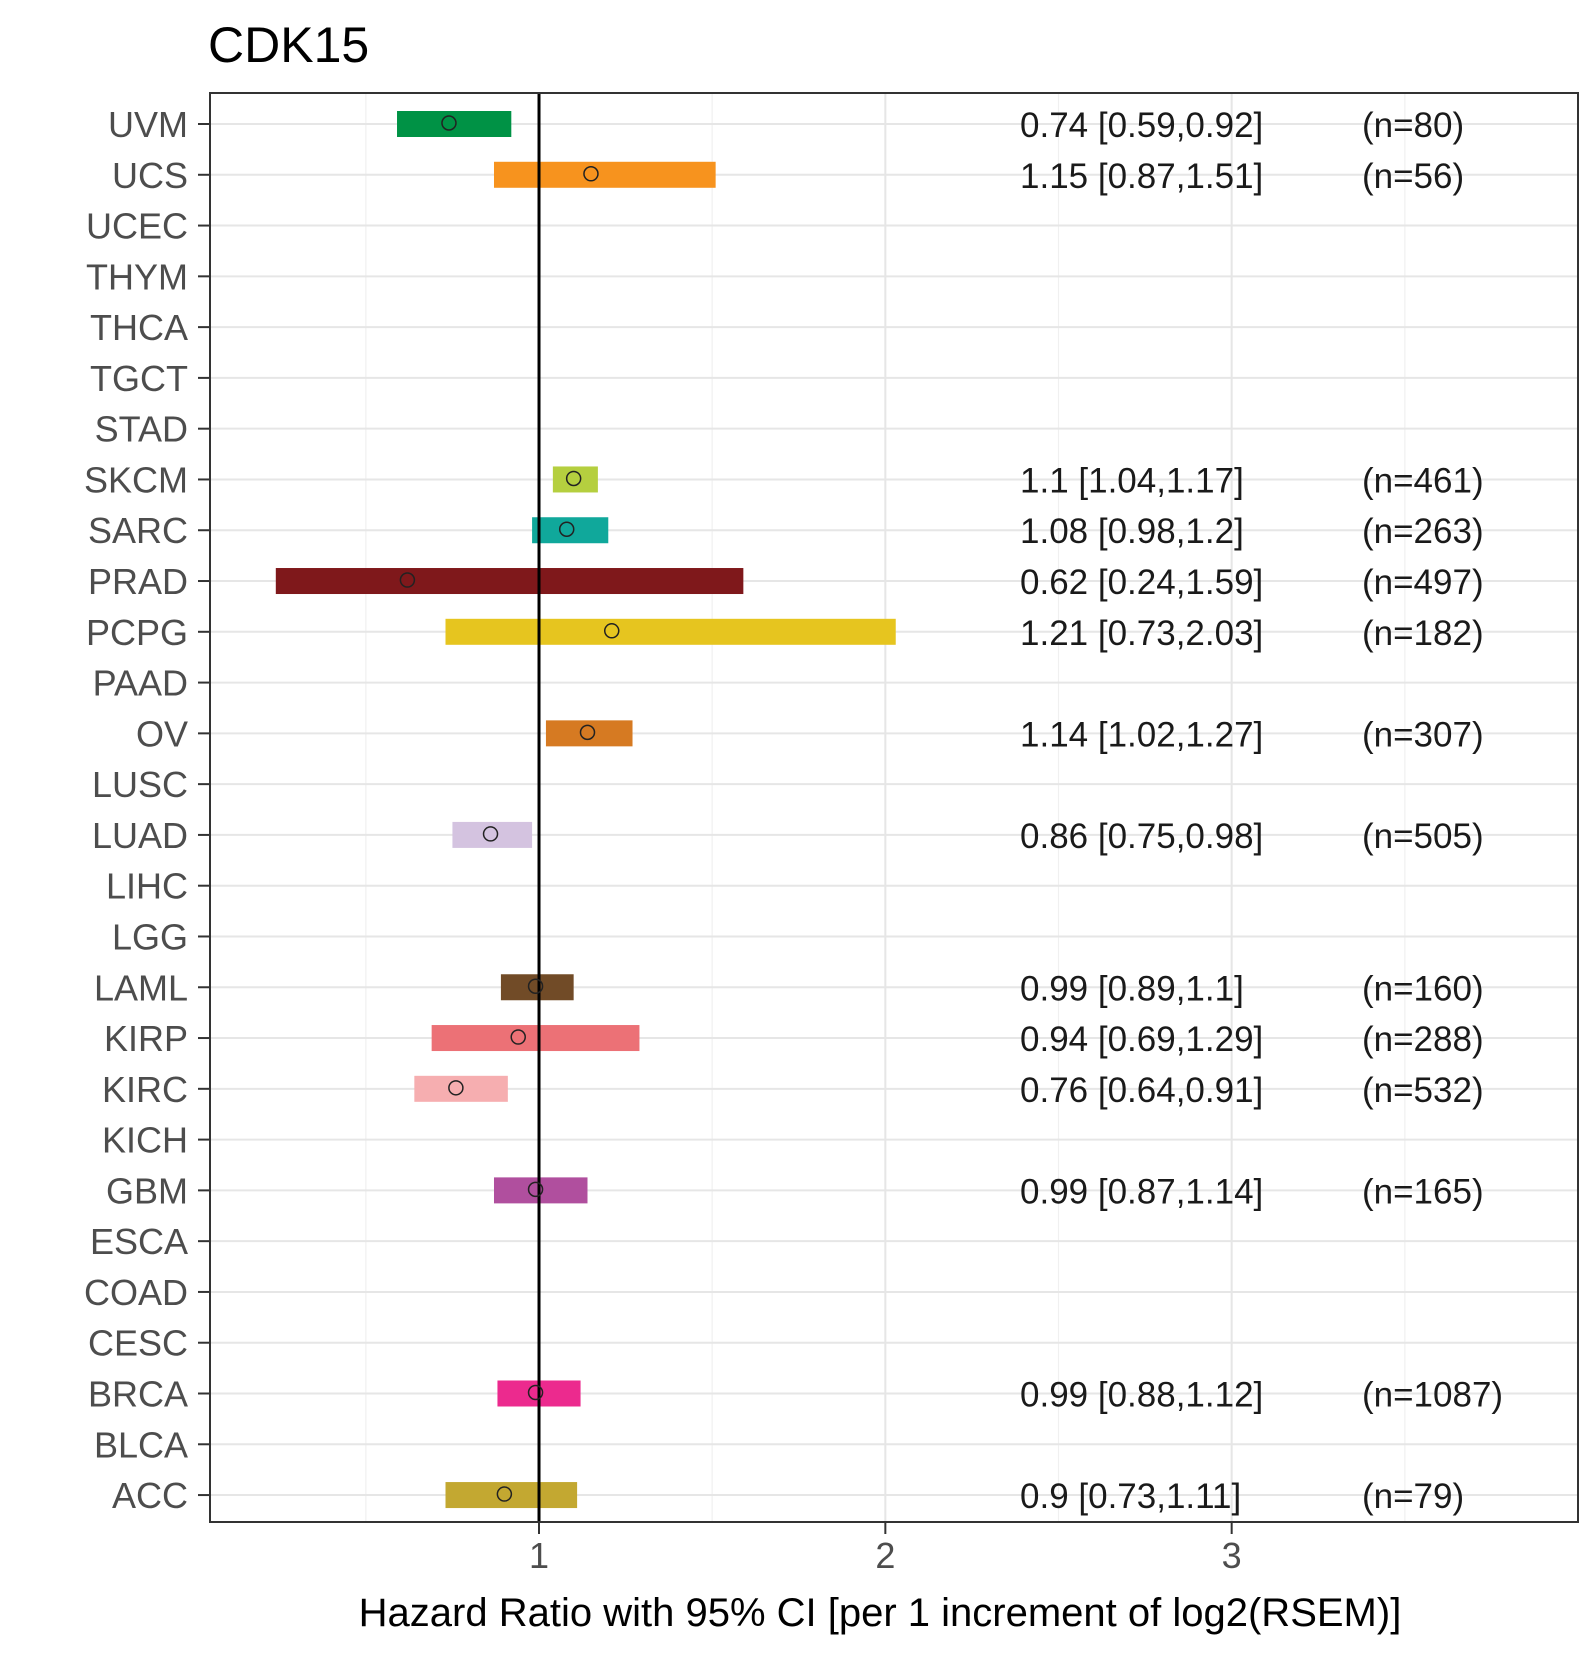  What do you see at coordinates (145, 1089) in the screenshot?
I see `y-tick-label: KIRC` at bounding box center [145, 1089].